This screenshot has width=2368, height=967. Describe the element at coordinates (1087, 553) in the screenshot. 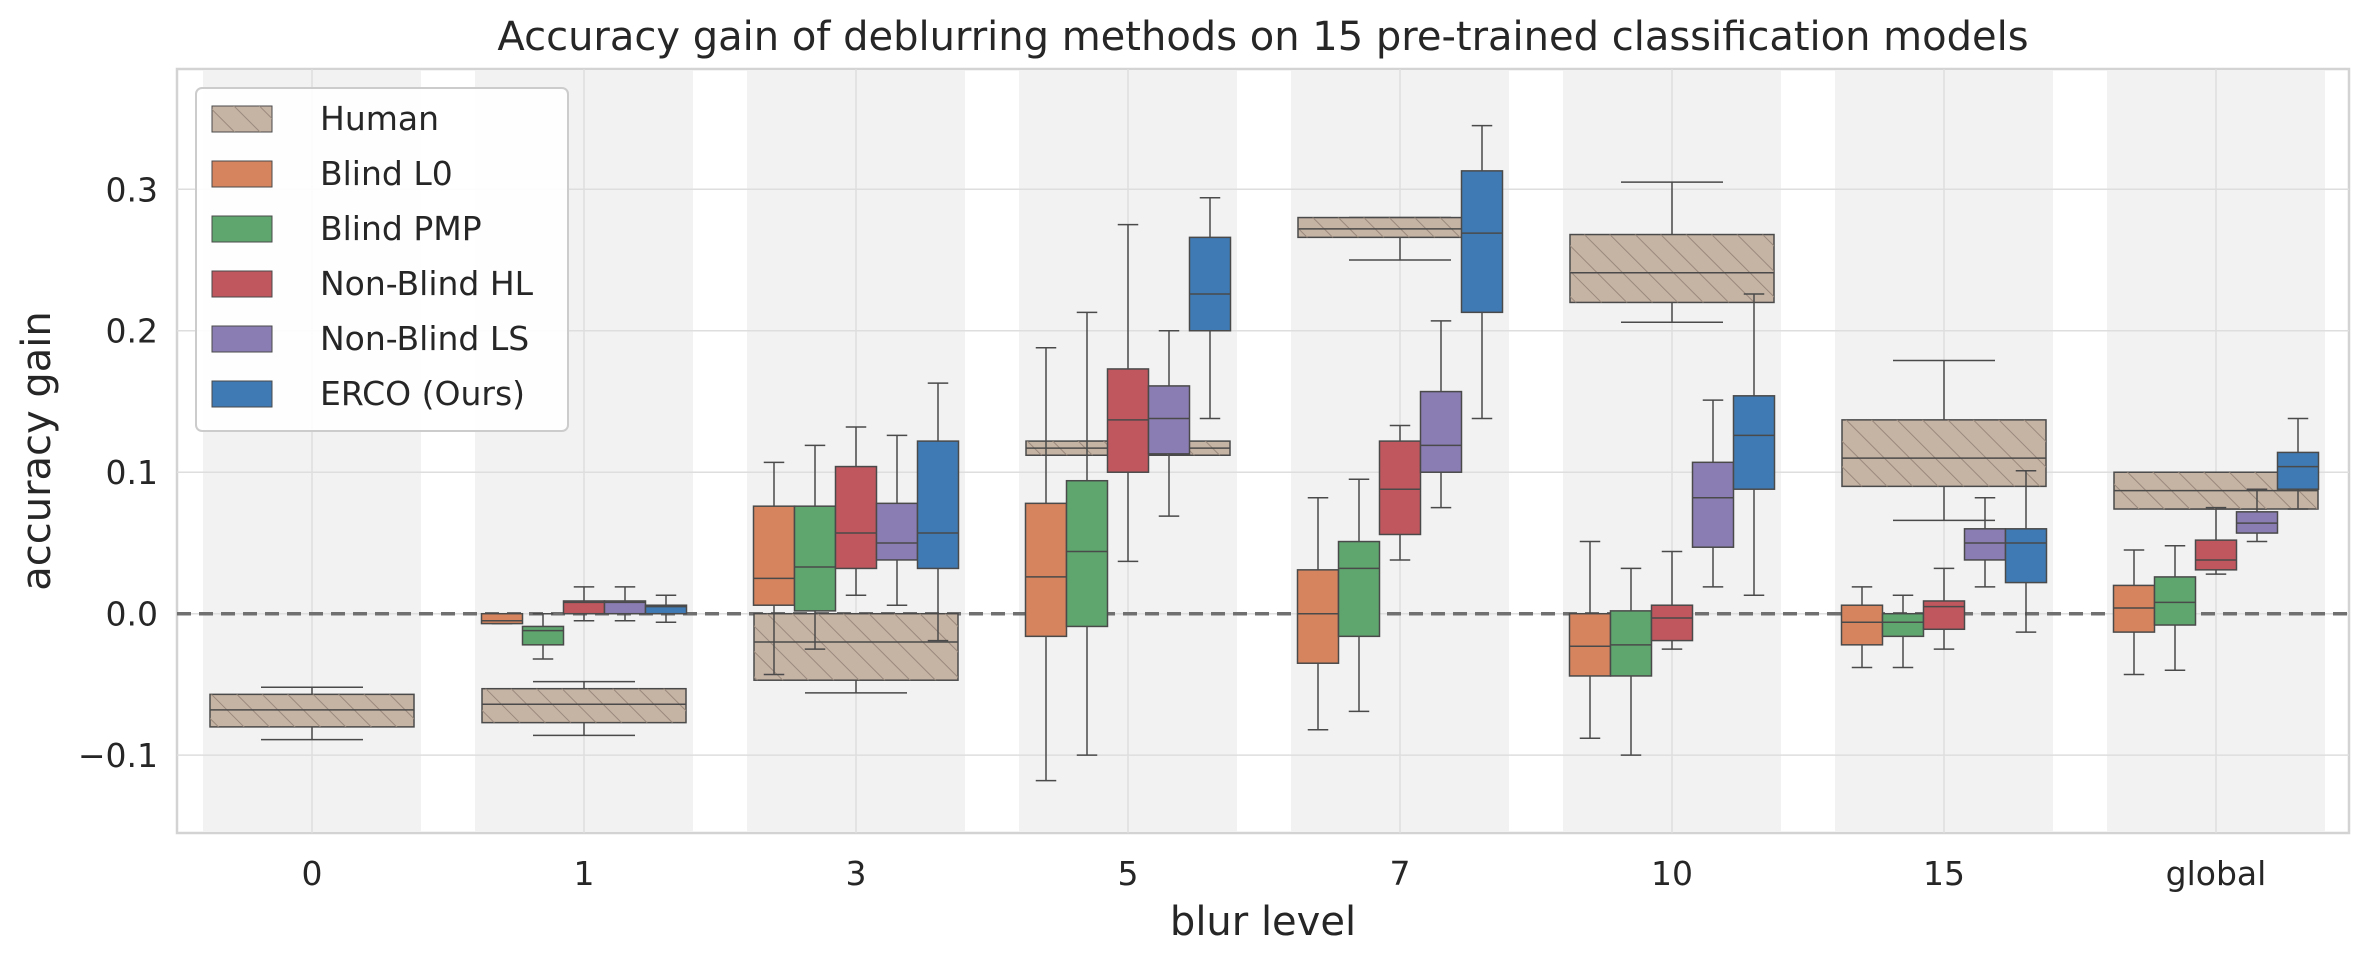

I see `box-1-5-rect` at that location.